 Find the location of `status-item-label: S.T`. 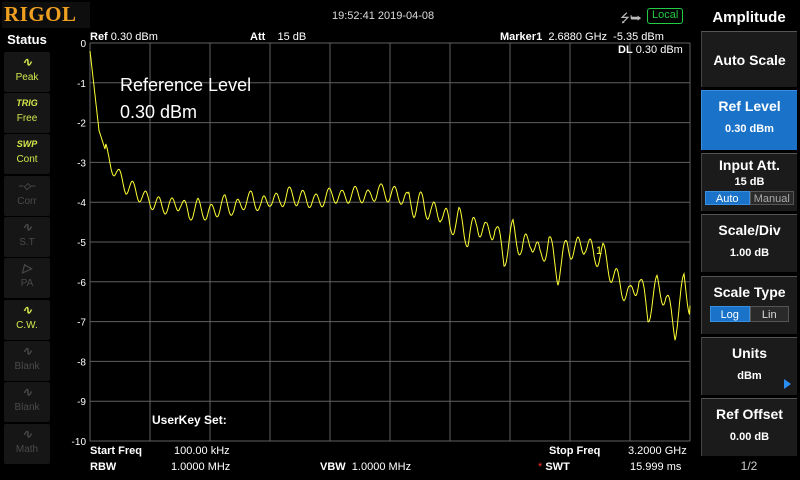

status-item-label: S.T is located at coordinates (27, 242).